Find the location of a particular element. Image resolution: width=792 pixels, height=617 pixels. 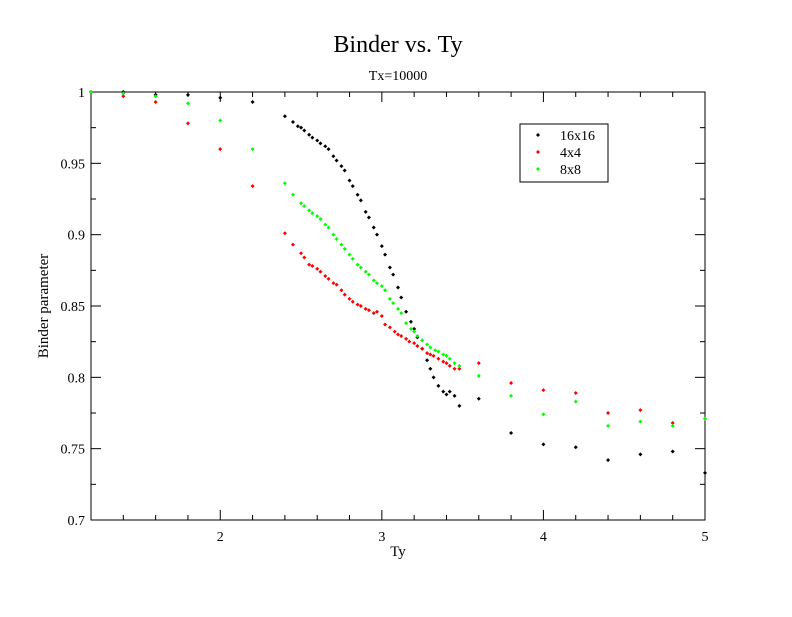

legend-label: 16x16 is located at coordinates (577, 136).